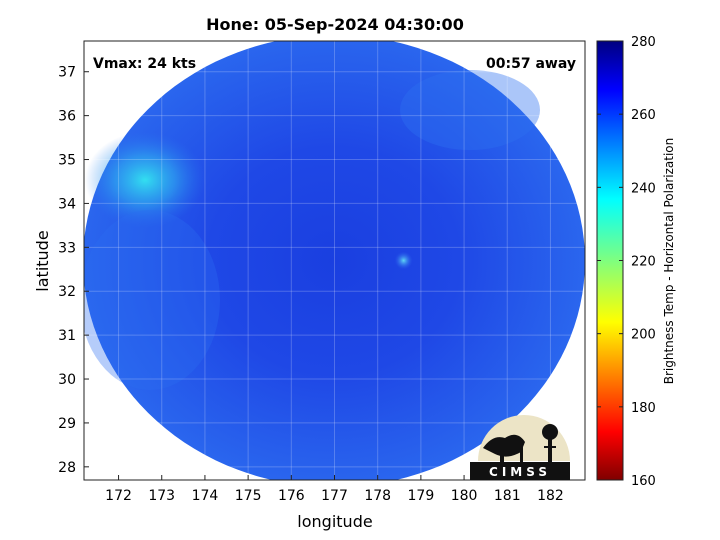  What do you see at coordinates (643, 335) in the screenshot?
I see `colorbar-tick-label: 200` at bounding box center [643, 335].